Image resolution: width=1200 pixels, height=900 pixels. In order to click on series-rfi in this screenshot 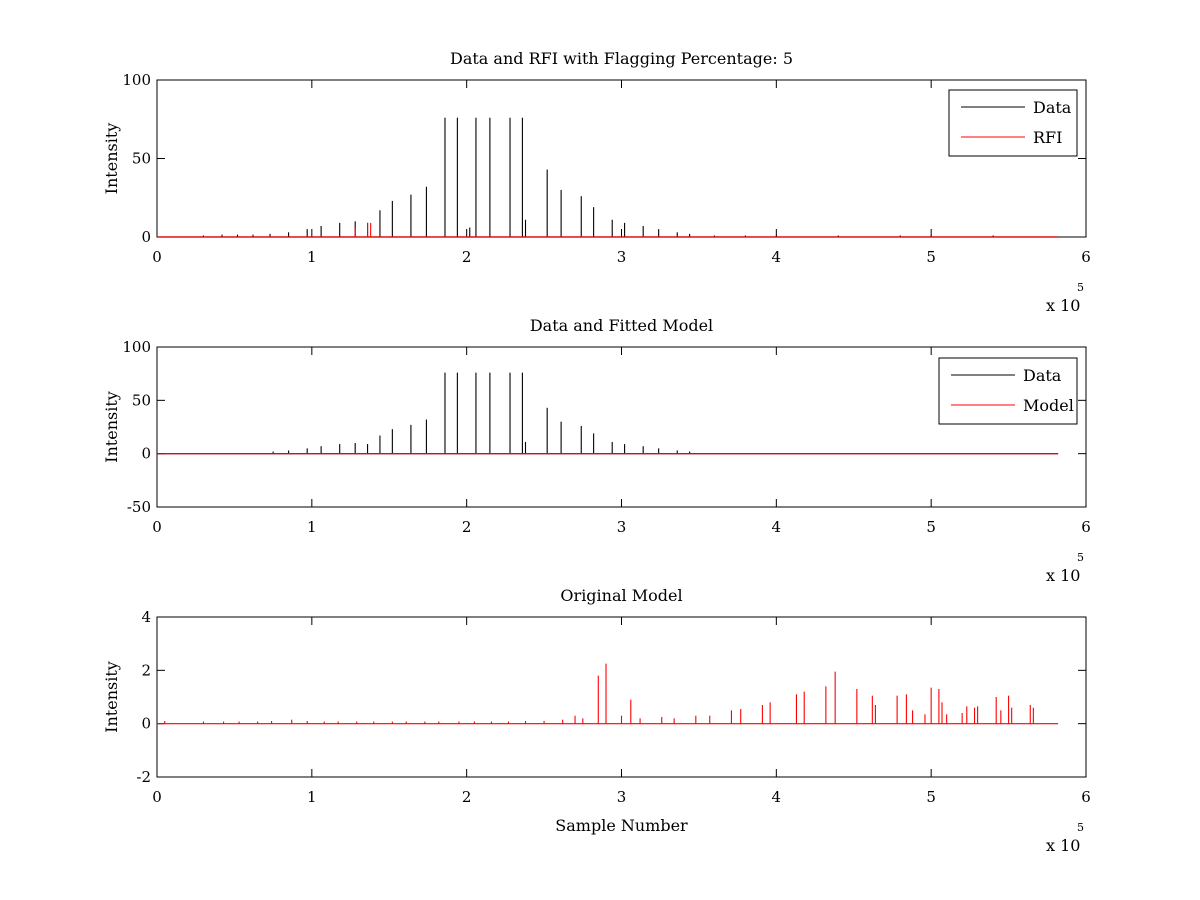, I will do `click(608, 229)`.